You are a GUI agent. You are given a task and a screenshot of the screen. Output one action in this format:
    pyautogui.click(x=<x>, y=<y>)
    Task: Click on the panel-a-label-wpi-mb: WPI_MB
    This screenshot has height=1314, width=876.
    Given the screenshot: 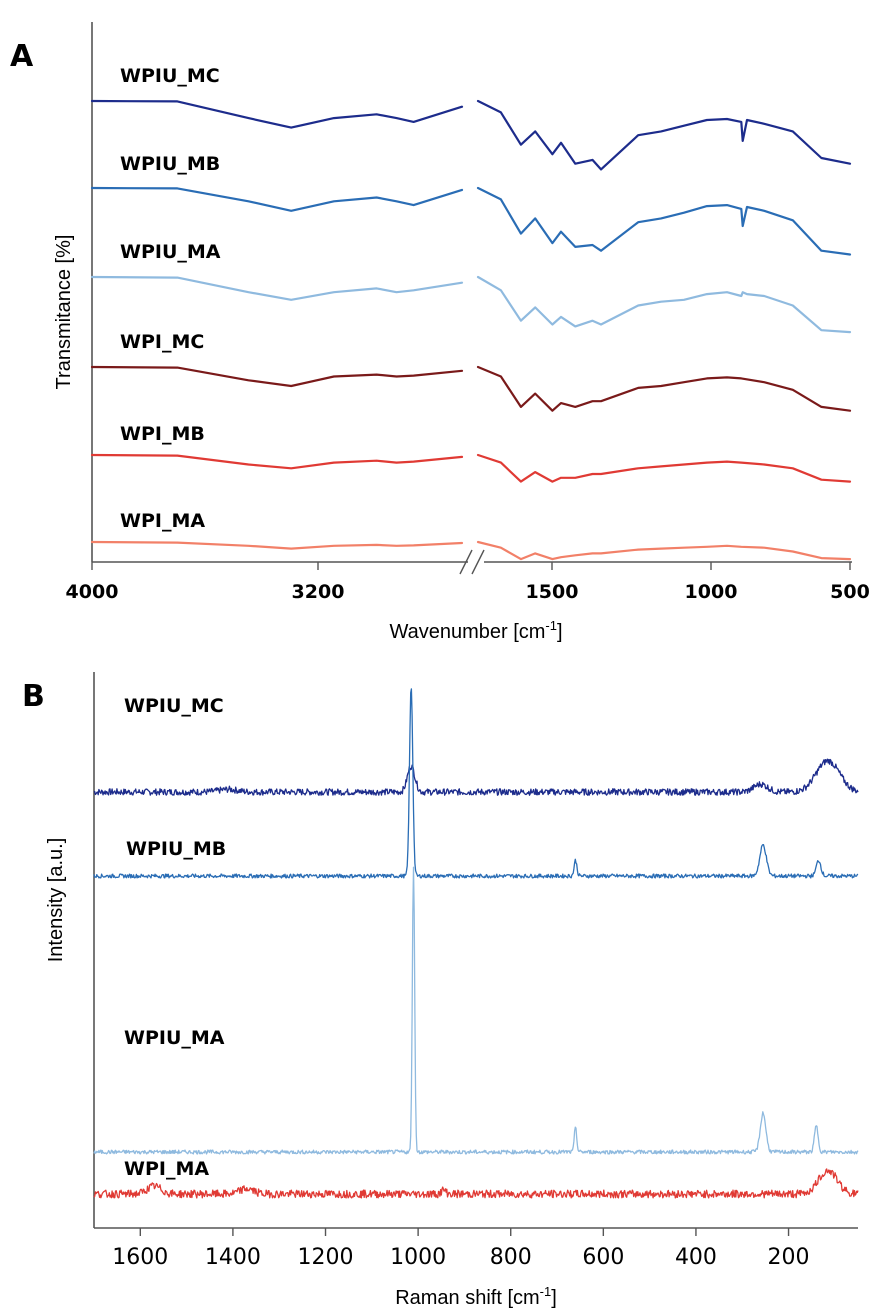 What is the action you would take?
    pyautogui.click(x=162, y=434)
    